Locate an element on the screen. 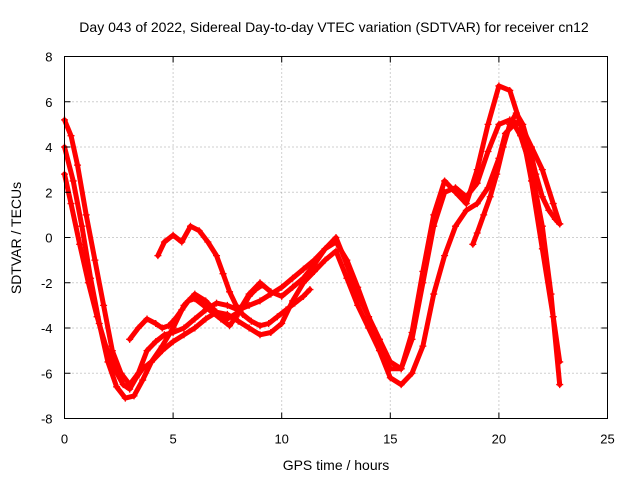 Image resolution: width=640 pixels, height=480 pixels. series-line is located at coordinates (234, 276).